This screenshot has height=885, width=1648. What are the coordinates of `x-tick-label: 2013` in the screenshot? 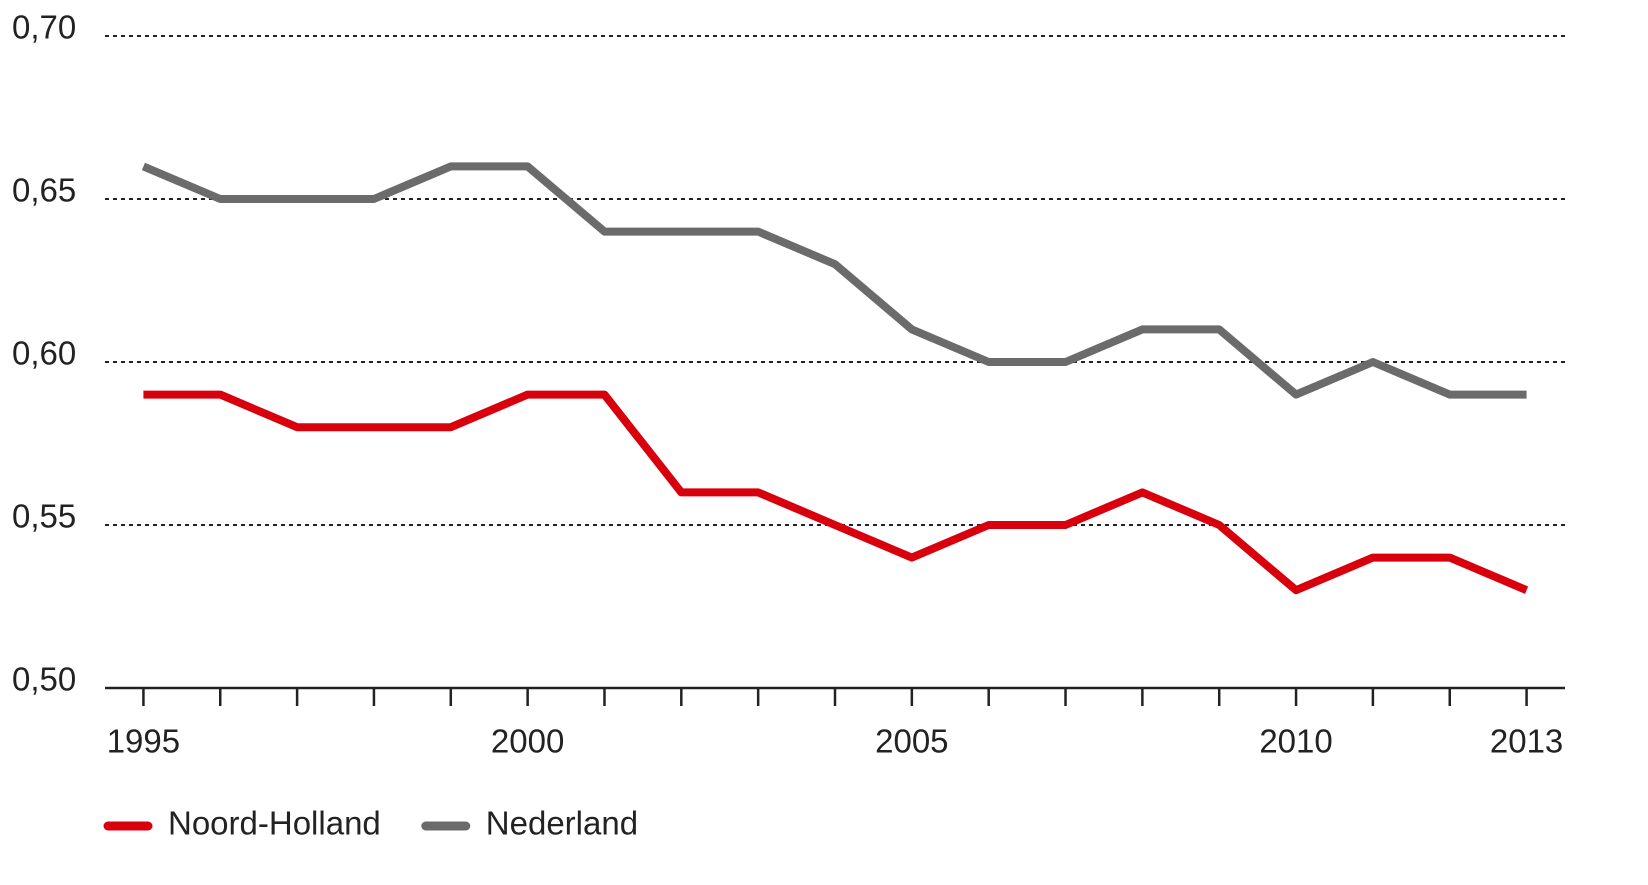 It's located at (1526, 741).